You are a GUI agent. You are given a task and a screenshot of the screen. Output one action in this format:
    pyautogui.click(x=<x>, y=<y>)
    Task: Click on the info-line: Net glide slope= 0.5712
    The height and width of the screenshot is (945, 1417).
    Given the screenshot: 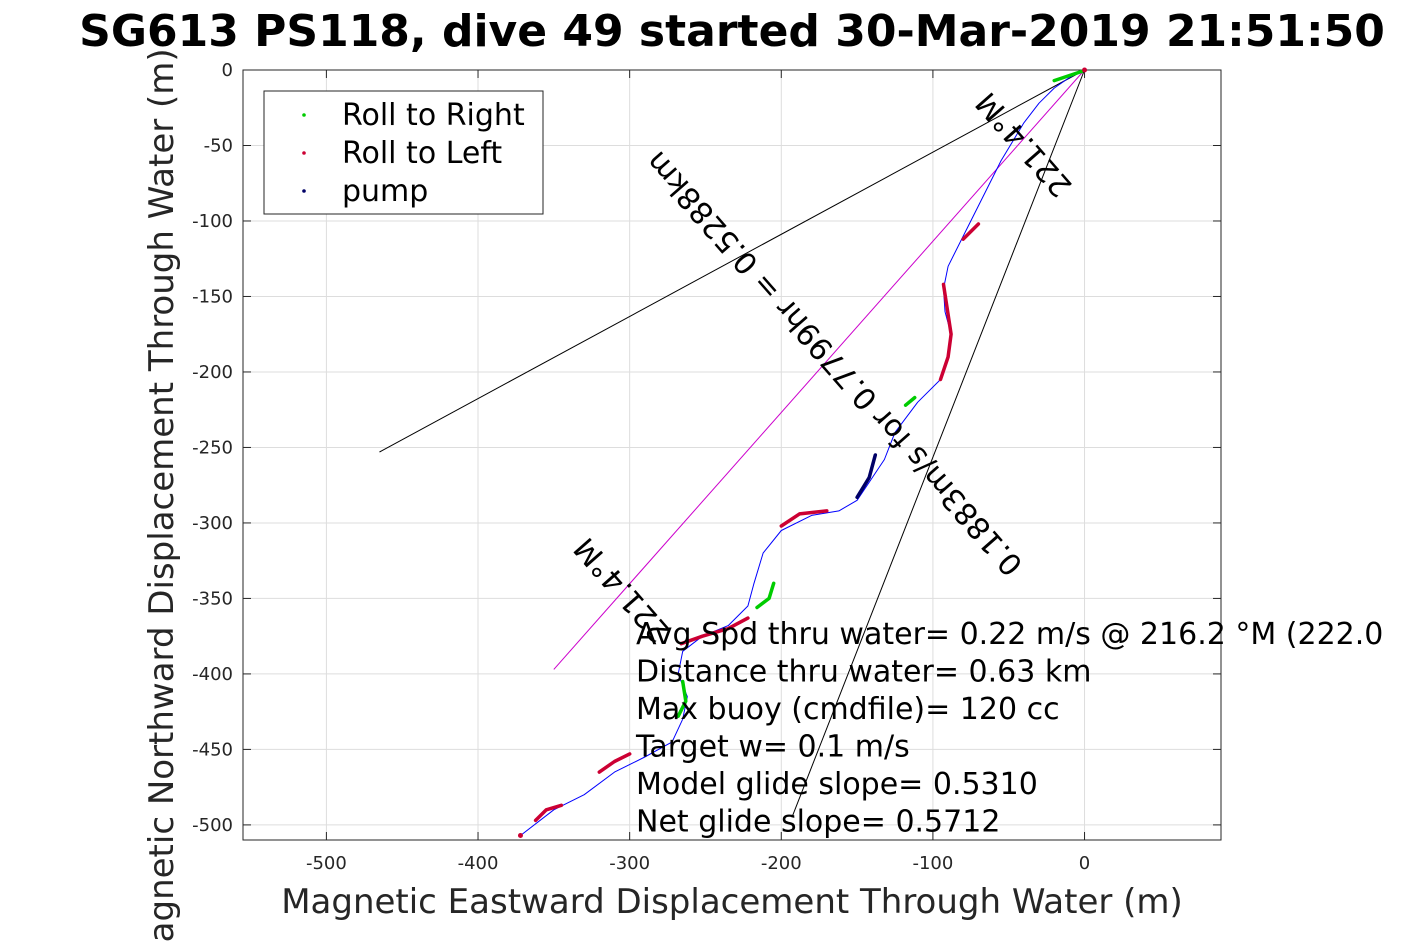 What is the action you would take?
    pyautogui.click(x=818, y=822)
    